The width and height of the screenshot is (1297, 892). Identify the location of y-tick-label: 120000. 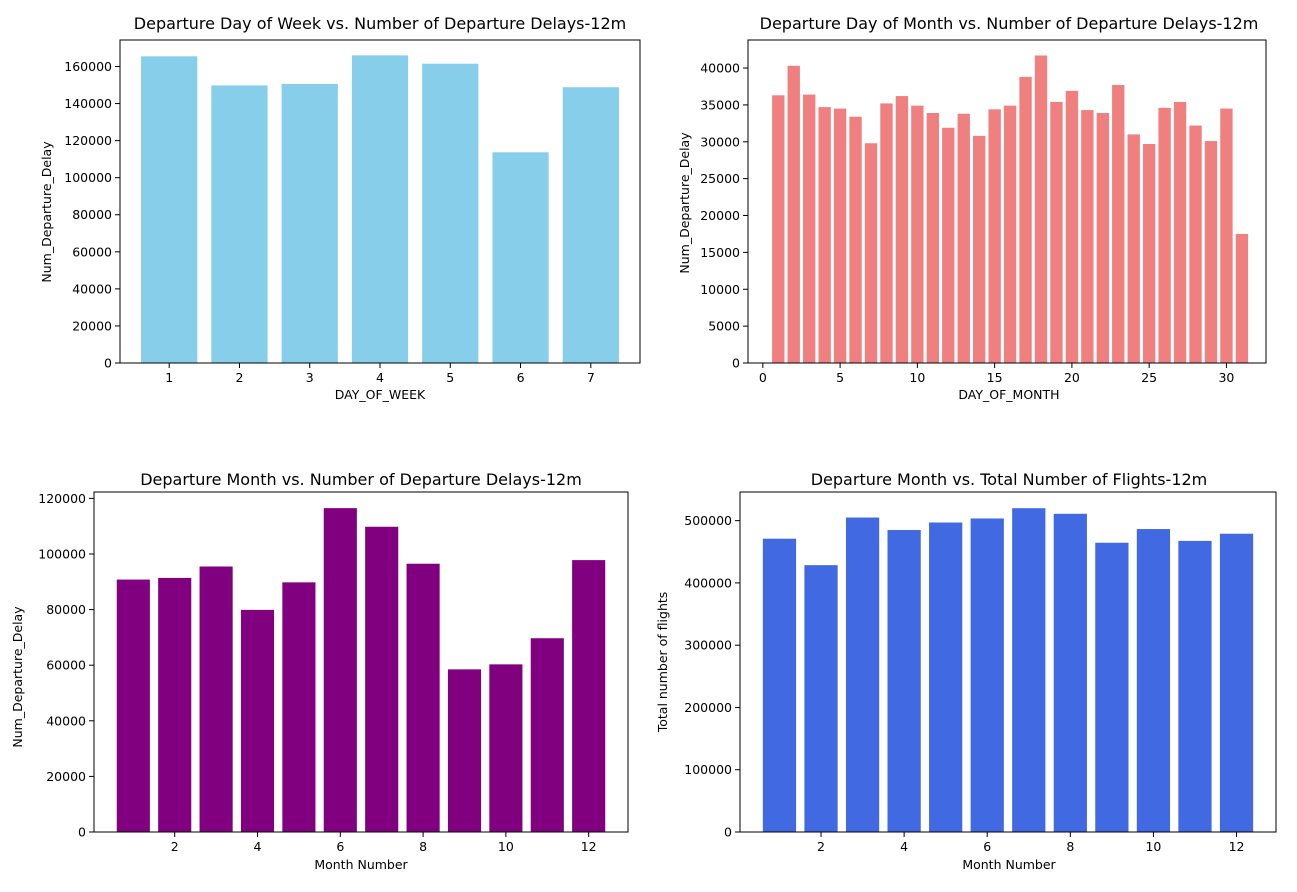
(62, 498).